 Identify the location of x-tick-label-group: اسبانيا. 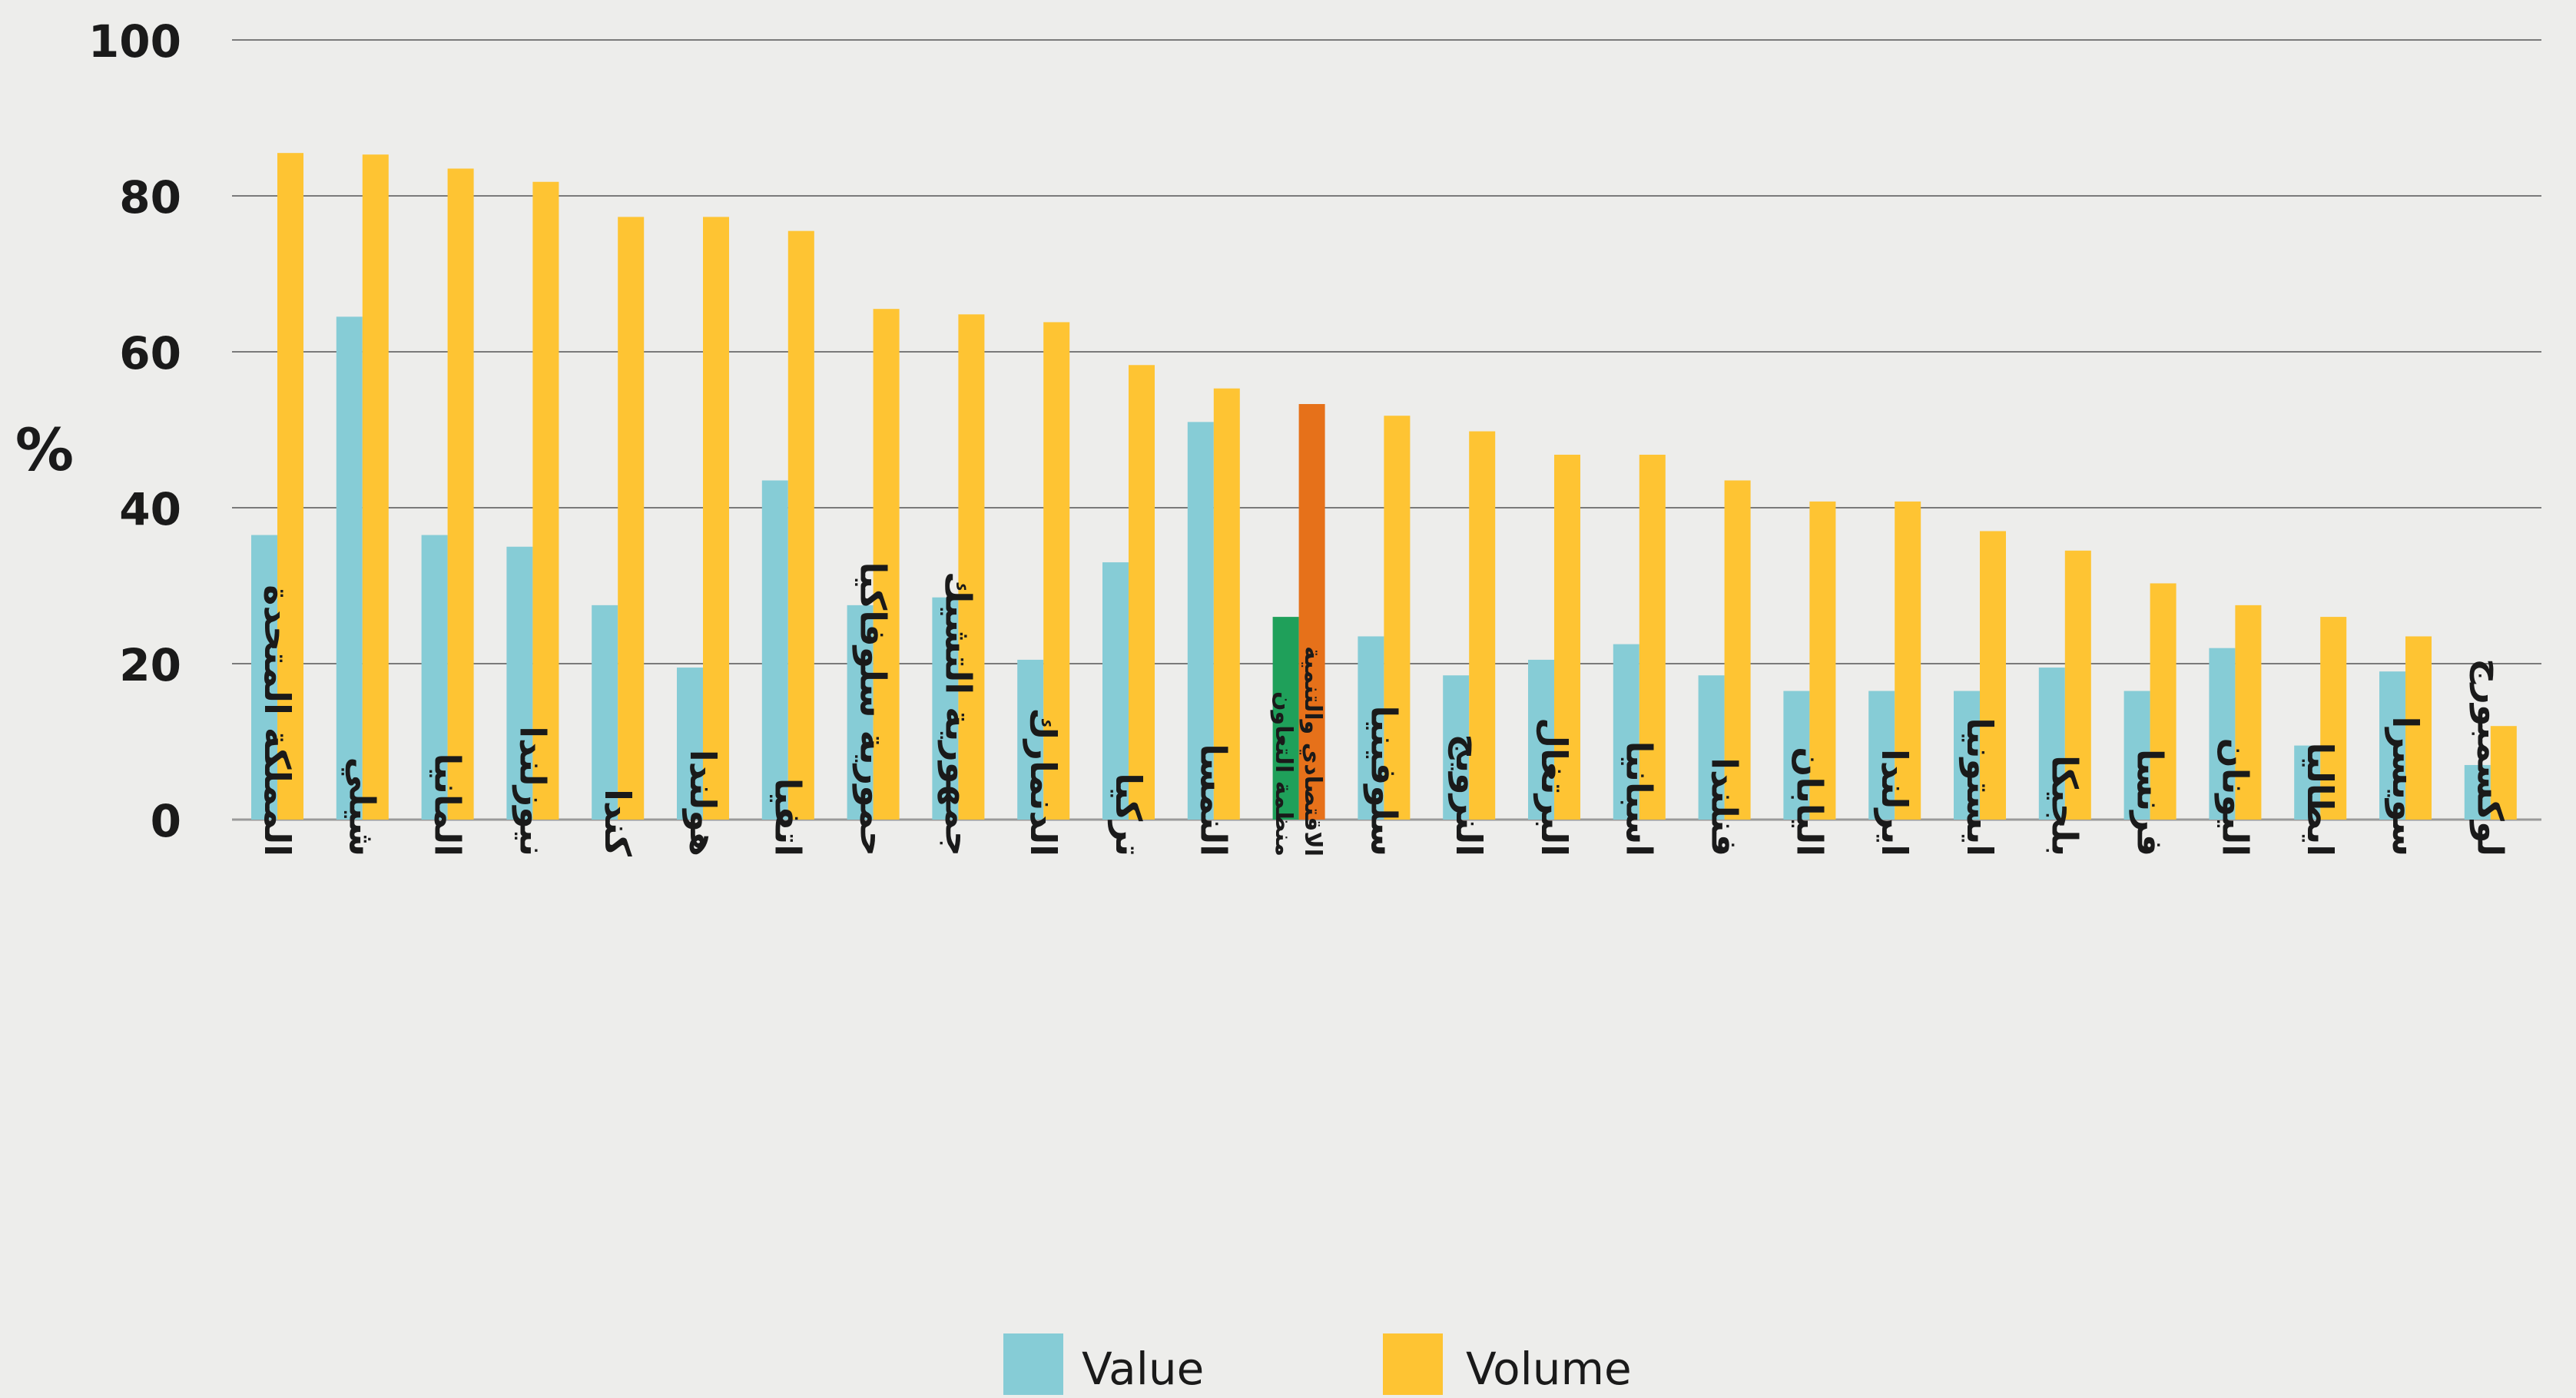
(1639, 799).